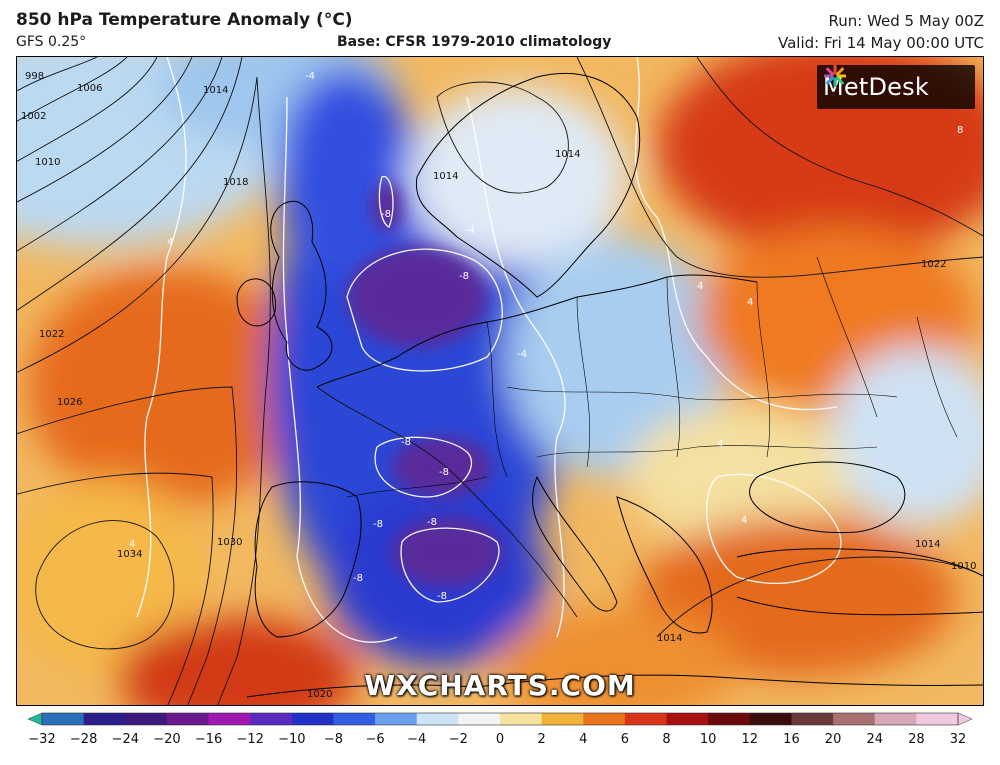 The image size is (1000, 765). What do you see at coordinates (876, 87) in the screenshot?
I see `logo-text: MetDesk` at bounding box center [876, 87].